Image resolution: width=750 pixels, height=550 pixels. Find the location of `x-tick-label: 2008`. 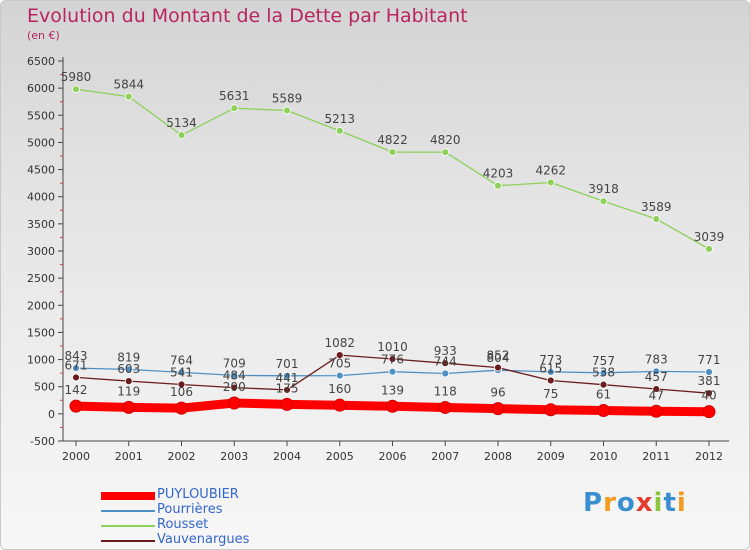

x-tick-label: 2008 is located at coordinates (498, 456).